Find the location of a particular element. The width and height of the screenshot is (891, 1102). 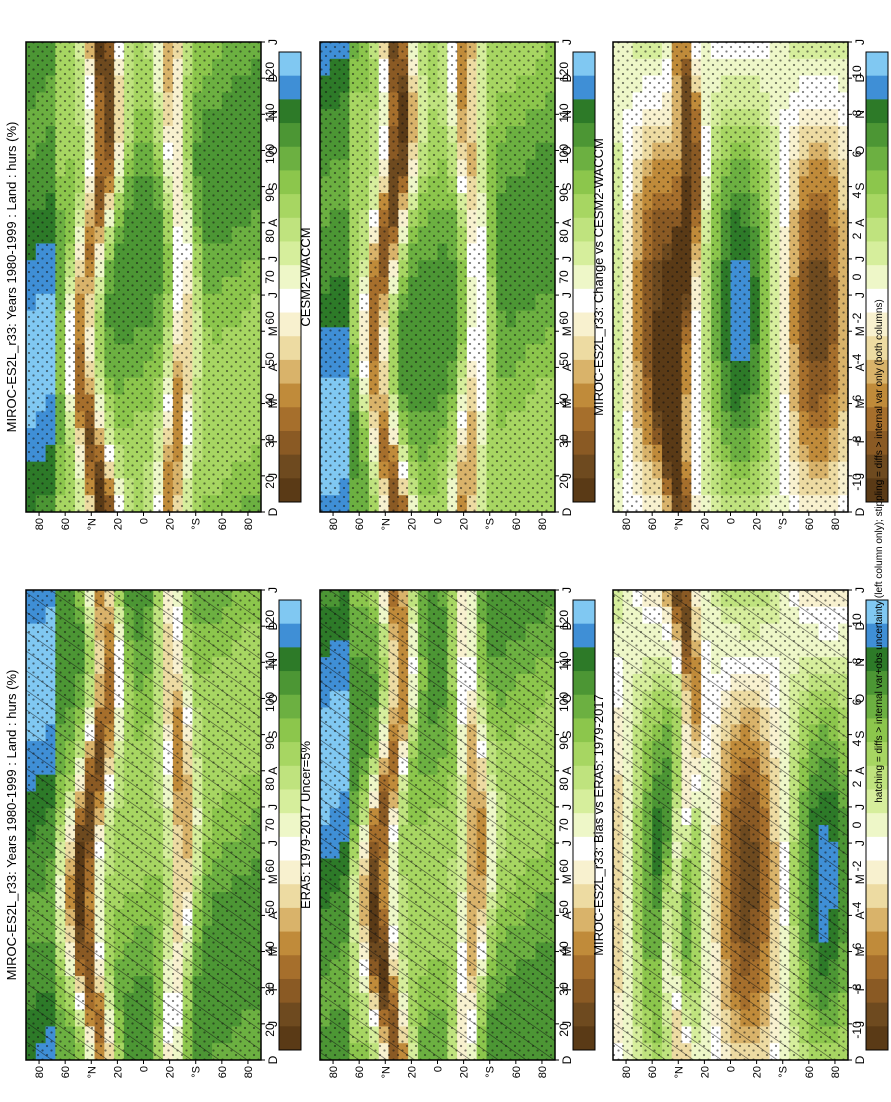

colorbar-tick-label: 10 is located at coordinates (857, 72).